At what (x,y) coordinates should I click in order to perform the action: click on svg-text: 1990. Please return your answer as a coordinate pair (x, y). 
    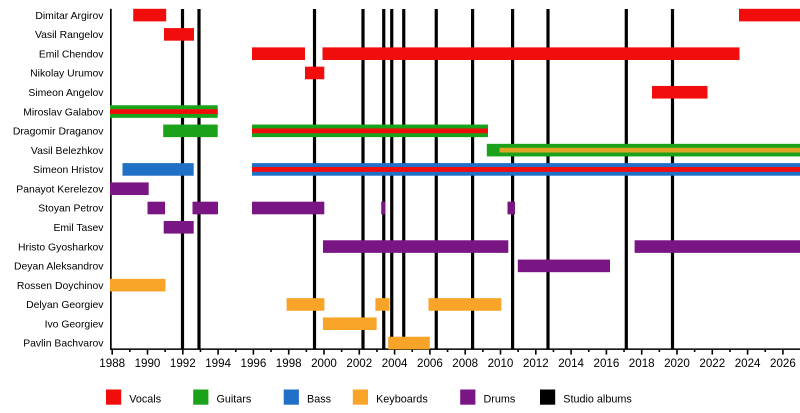
    Looking at the image, I should click on (148, 363).